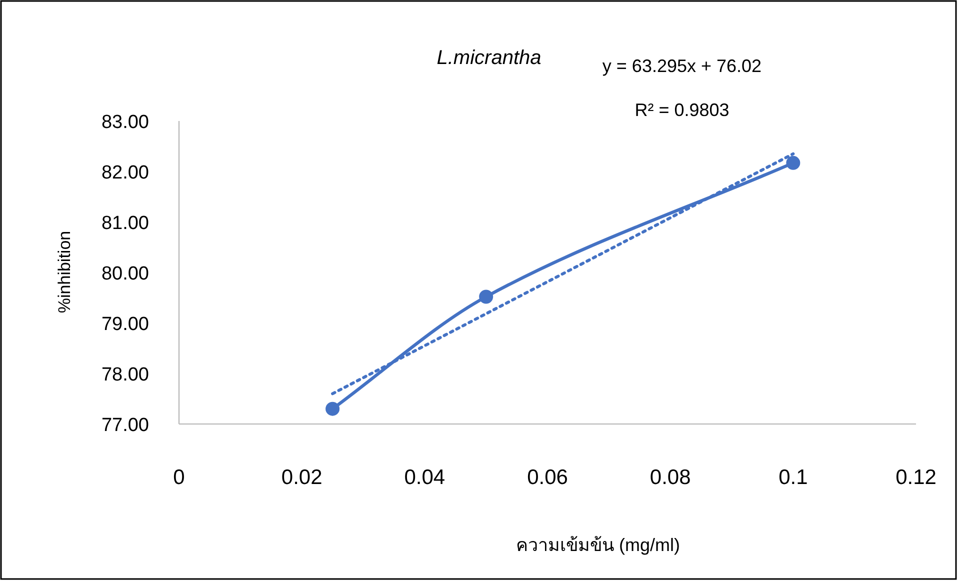  Describe the element at coordinates (425, 477) in the screenshot. I see `x-tick-label: 0.04` at that location.